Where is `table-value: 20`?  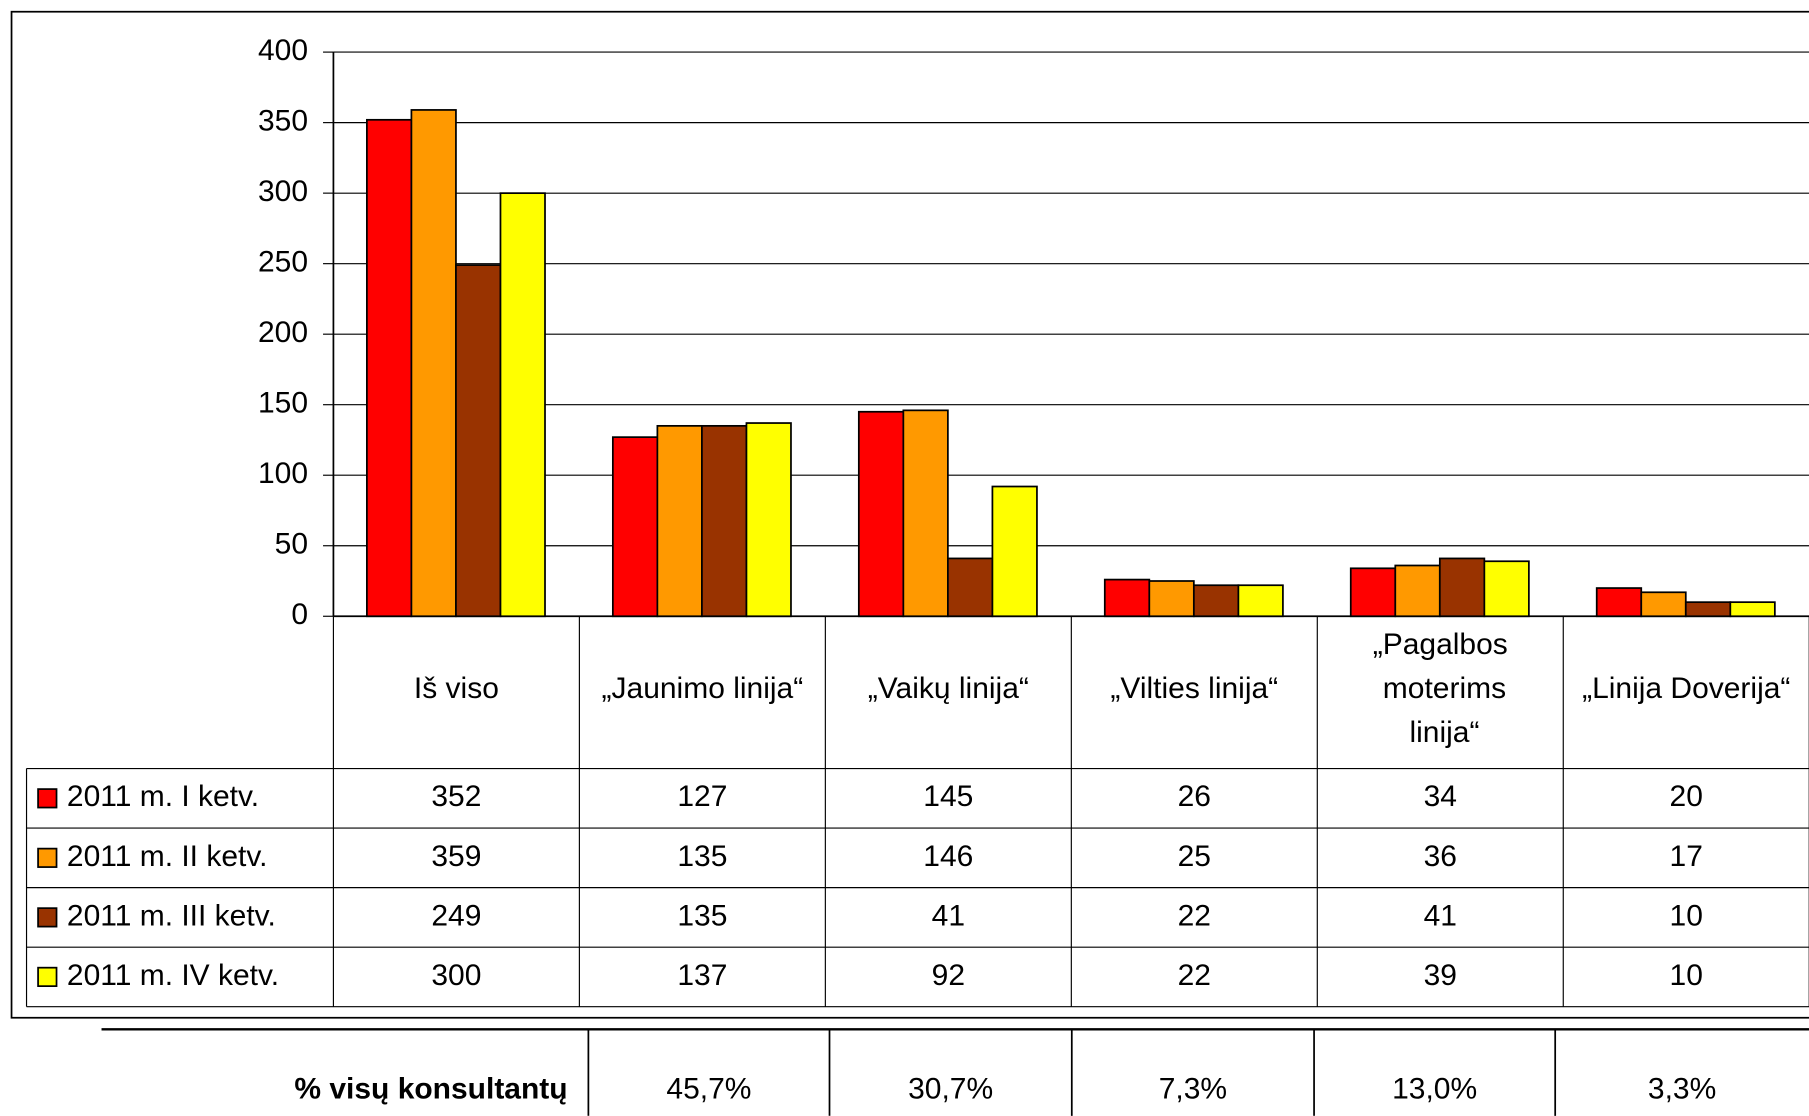 table-value: 20 is located at coordinates (1686, 796).